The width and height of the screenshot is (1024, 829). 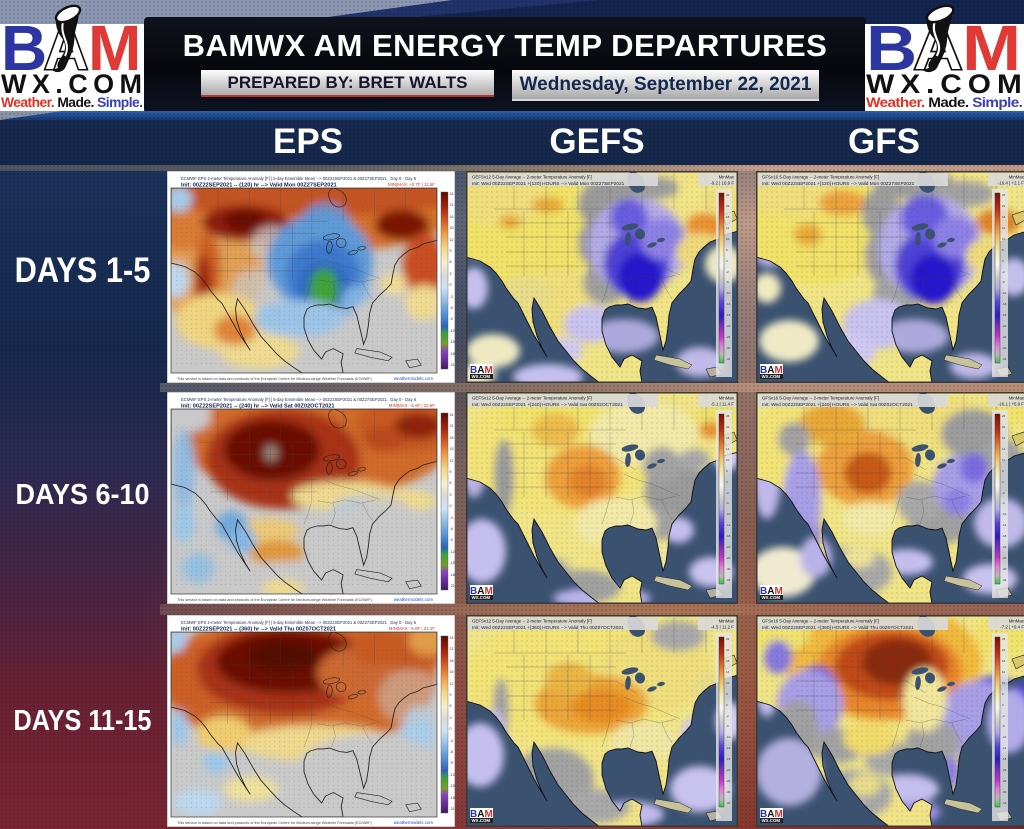 I want to click on svg-text: 9, so click(x=451, y=472).